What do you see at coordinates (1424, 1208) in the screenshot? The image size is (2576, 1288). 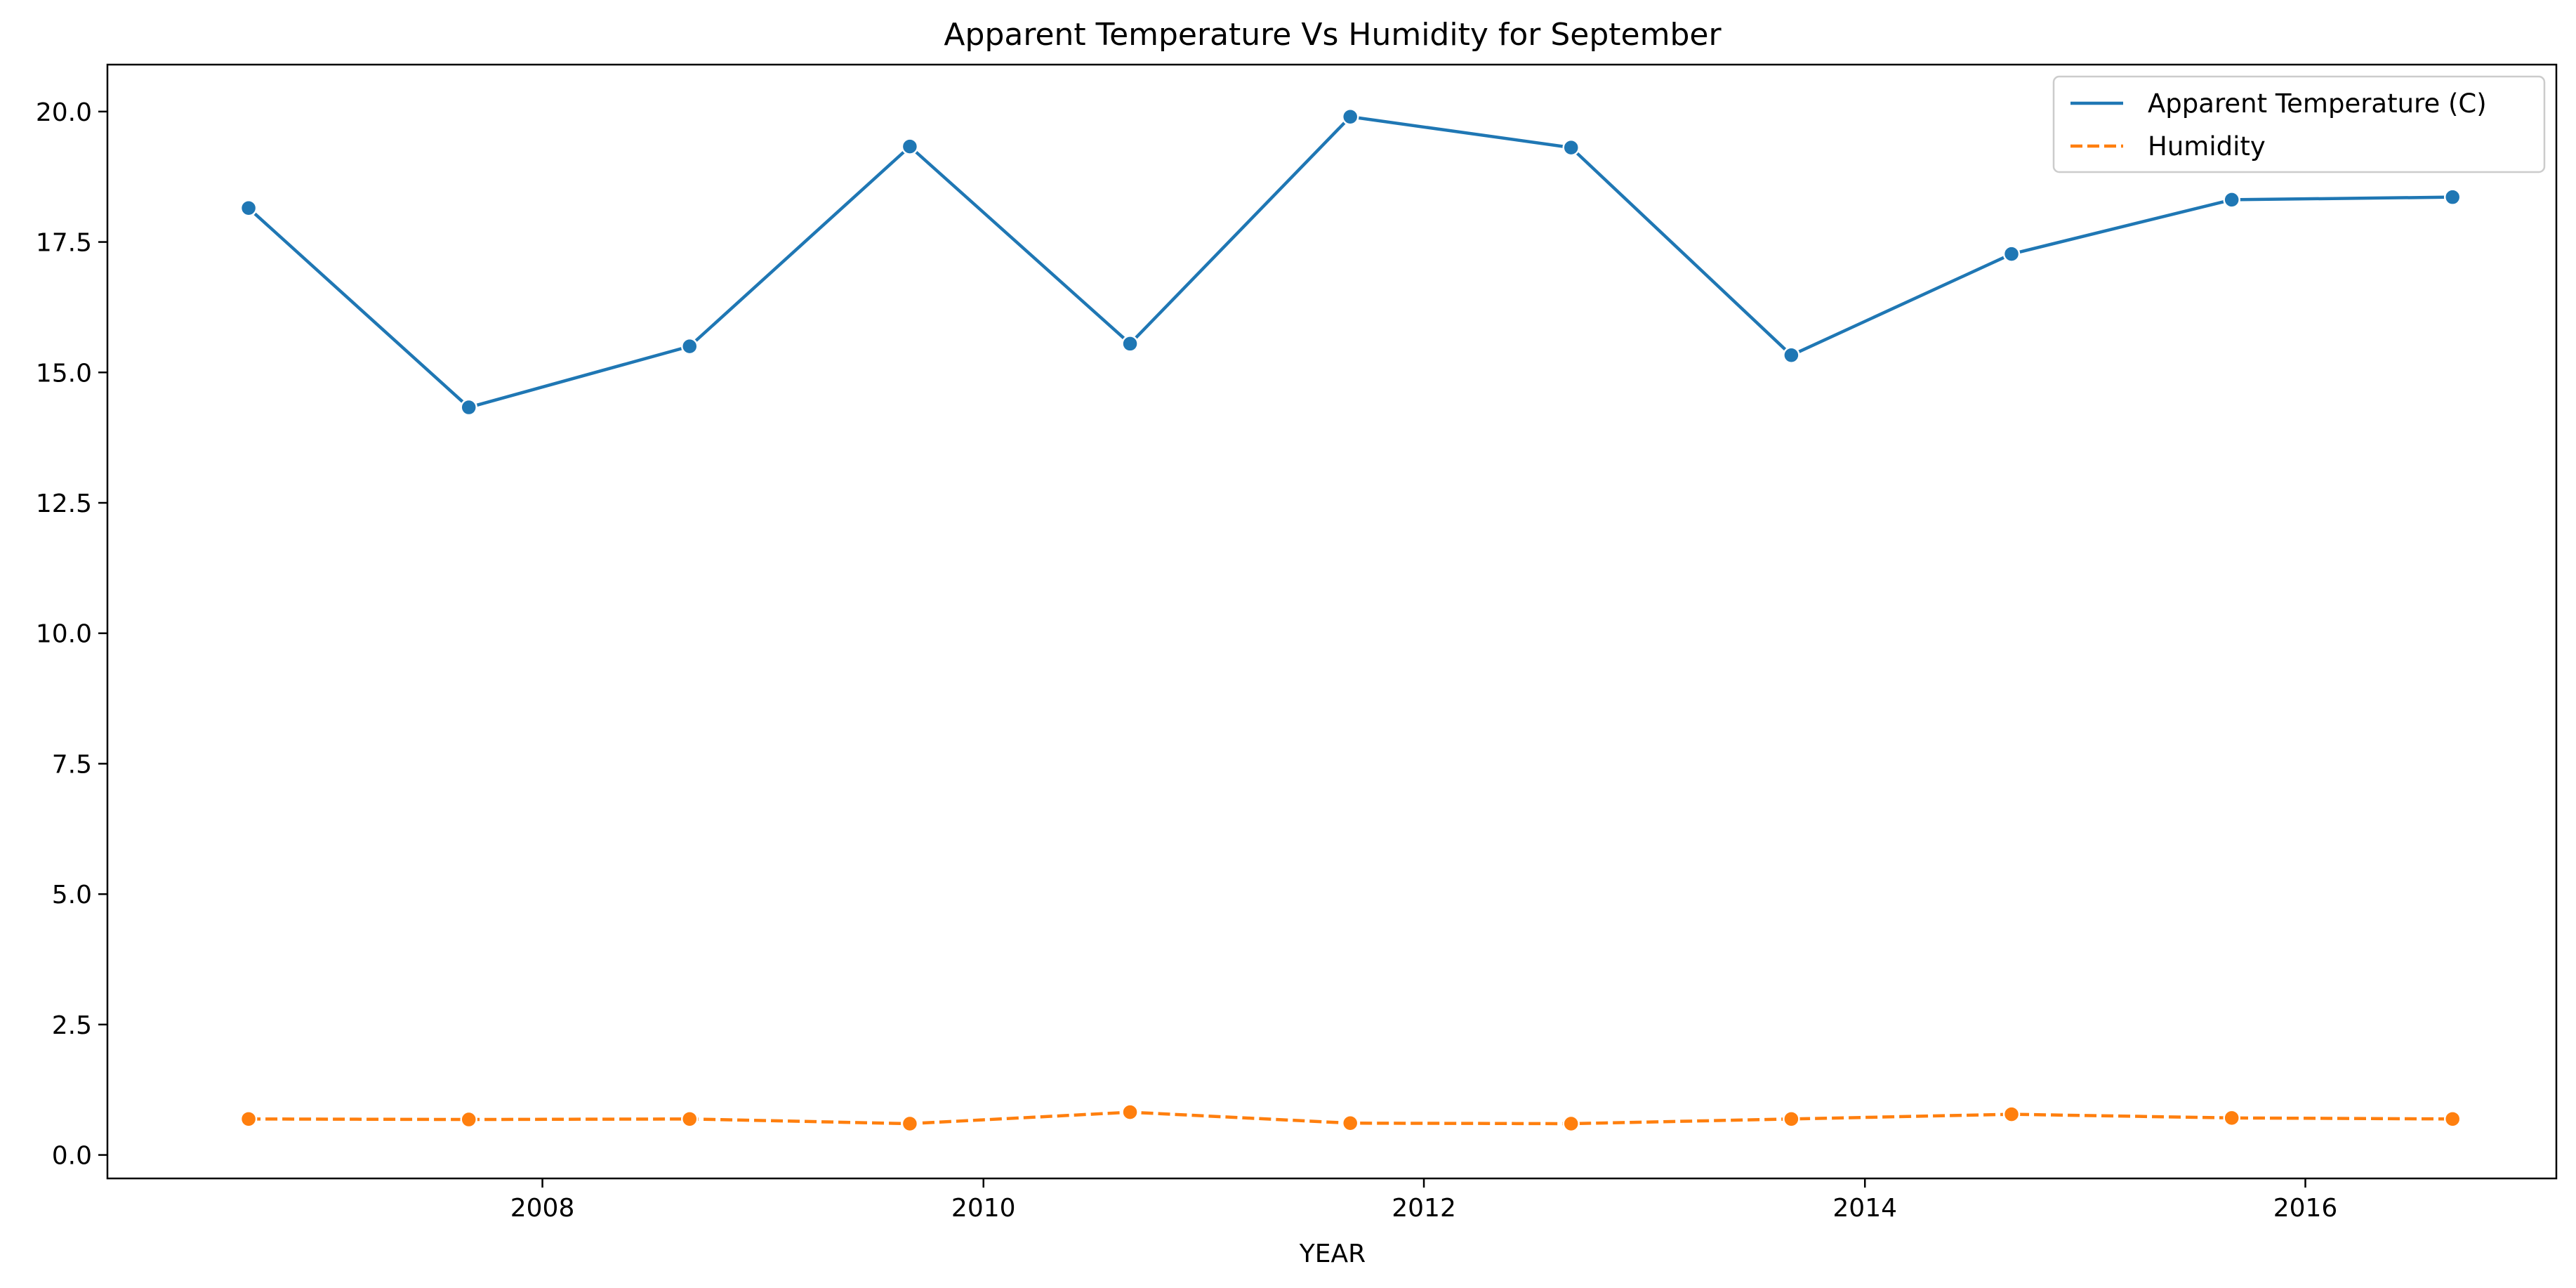 I see `x-tick-label: 2012` at bounding box center [1424, 1208].